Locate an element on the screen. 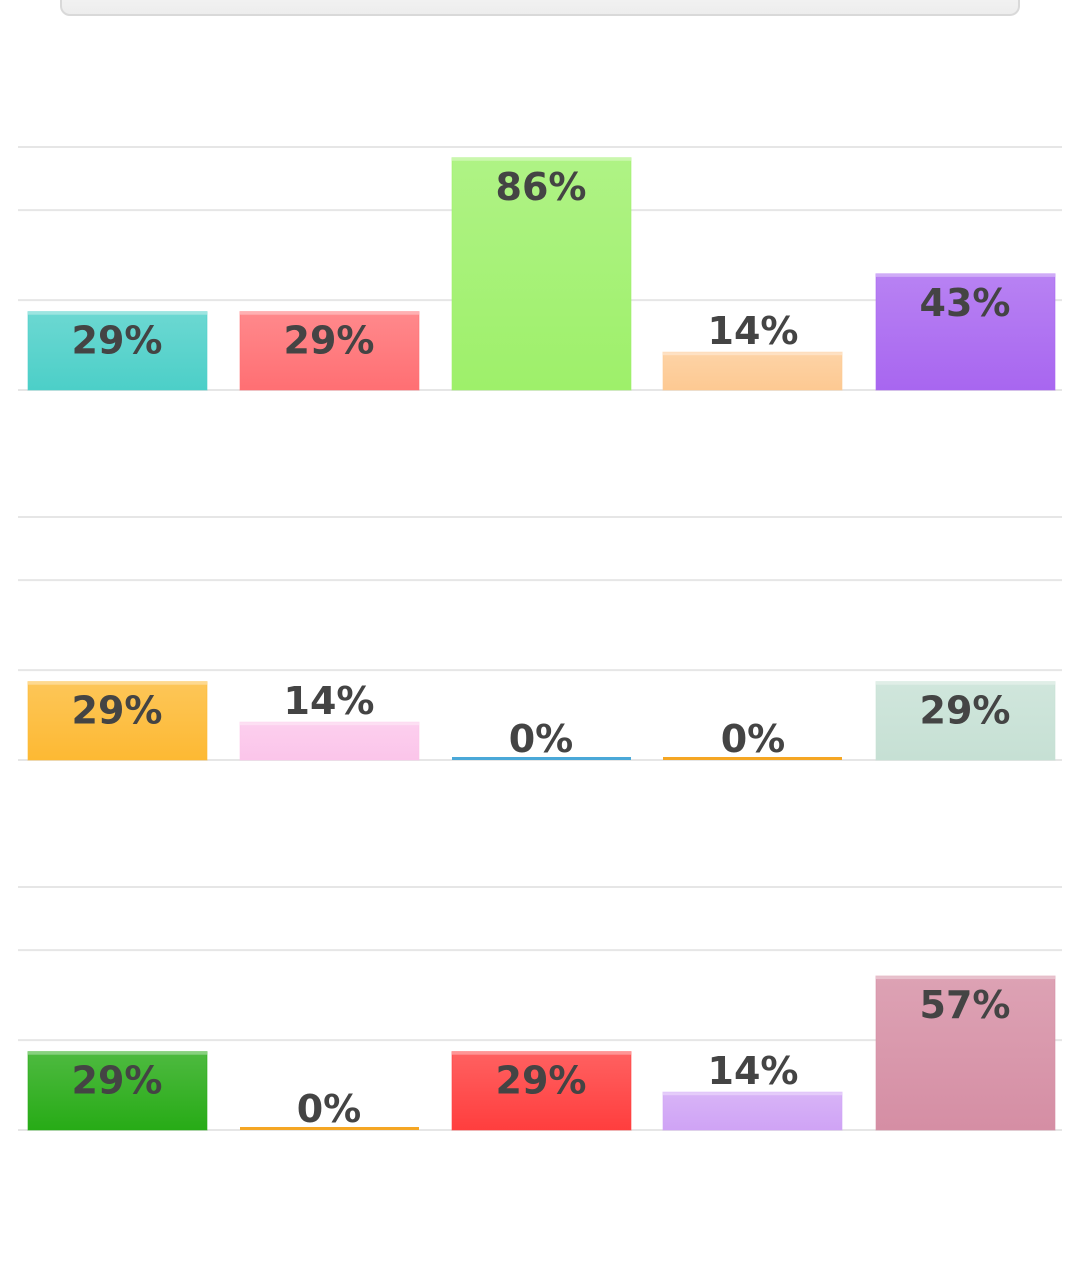 The height and width of the screenshot is (1273, 1080). category-label: Нарцисизм is located at coordinates (116, 399).